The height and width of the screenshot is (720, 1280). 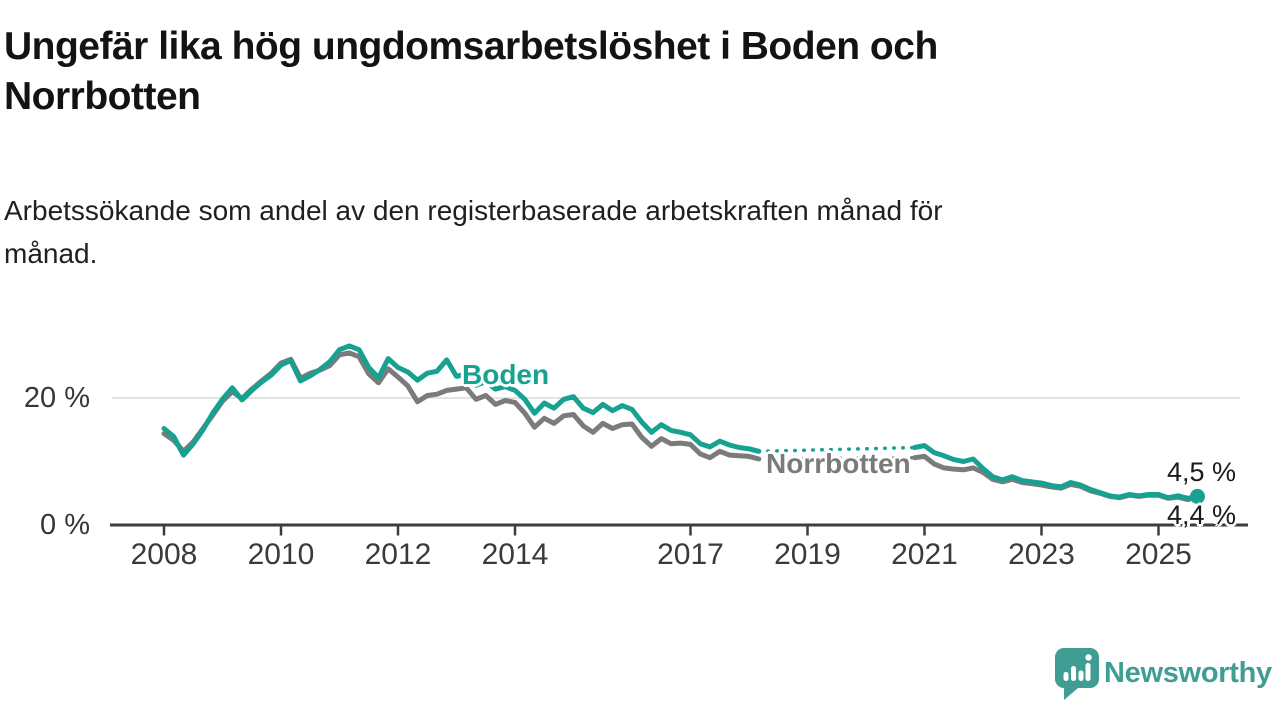 What do you see at coordinates (65, 525) in the screenshot?
I see `y-axis-label-0: 0 %` at bounding box center [65, 525].